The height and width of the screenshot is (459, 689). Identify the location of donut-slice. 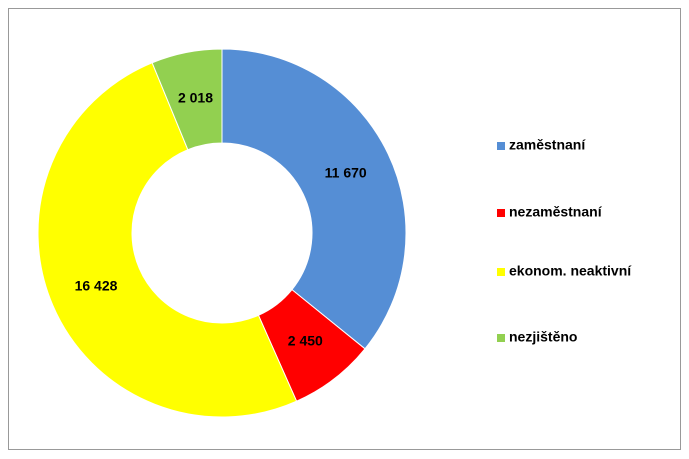
(187, 99).